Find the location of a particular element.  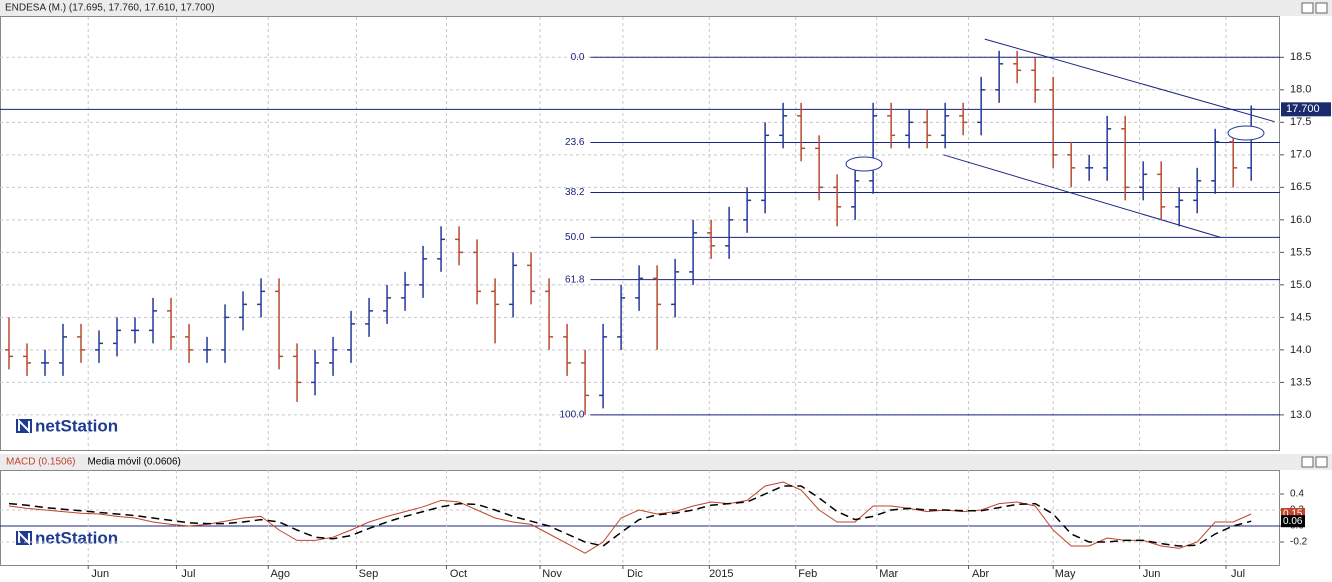

x-tick-label: Mar is located at coordinates (888, 574).